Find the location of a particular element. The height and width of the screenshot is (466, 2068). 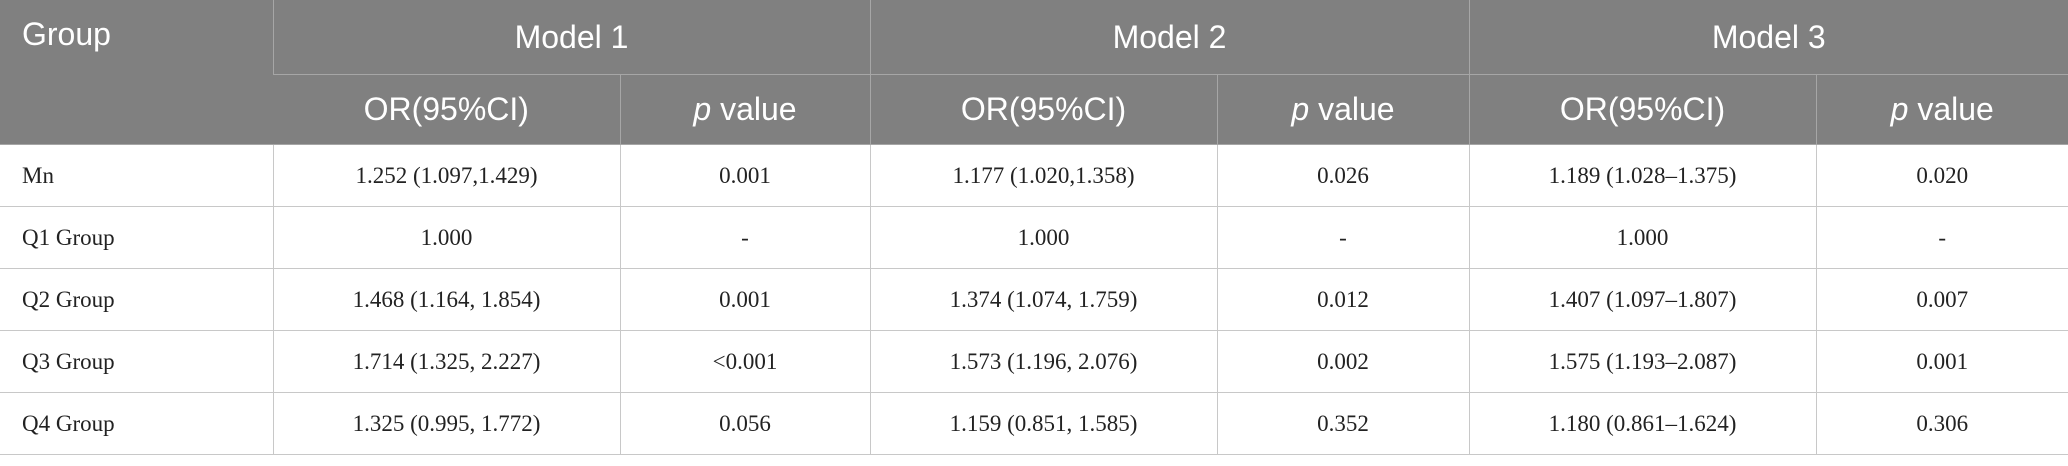

cell: 0.012 is located at coordinates (1343, 299).